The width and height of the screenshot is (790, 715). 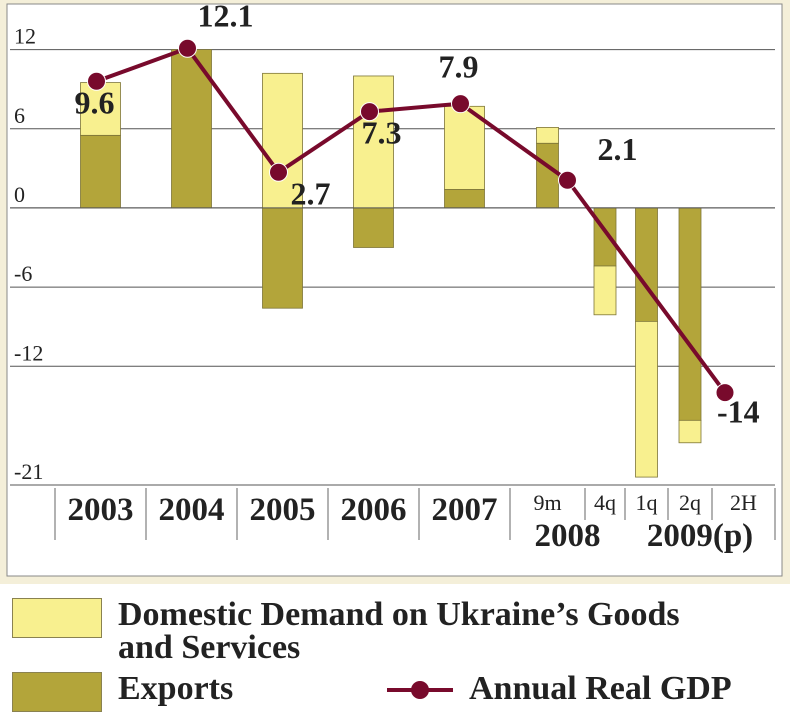 I want to click on x-tick-label: 2003, so click(x=101, y=510).